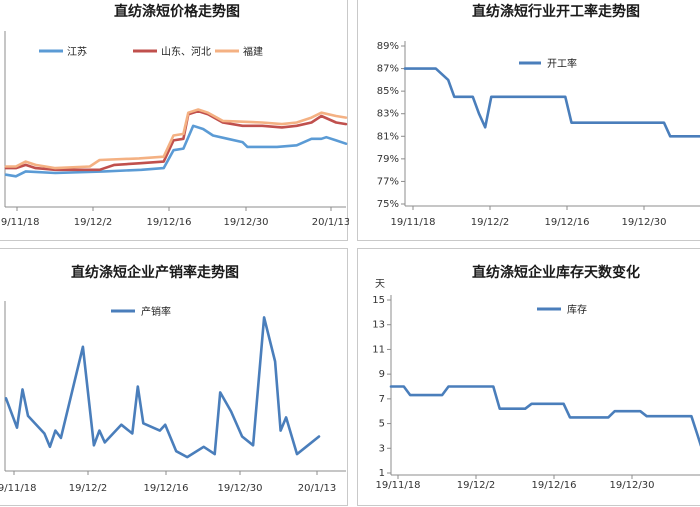  What do you see at coordinates (77, 51) in the screenshot?
I see `legend-label: 江苏` at bounding box center [77, 51].